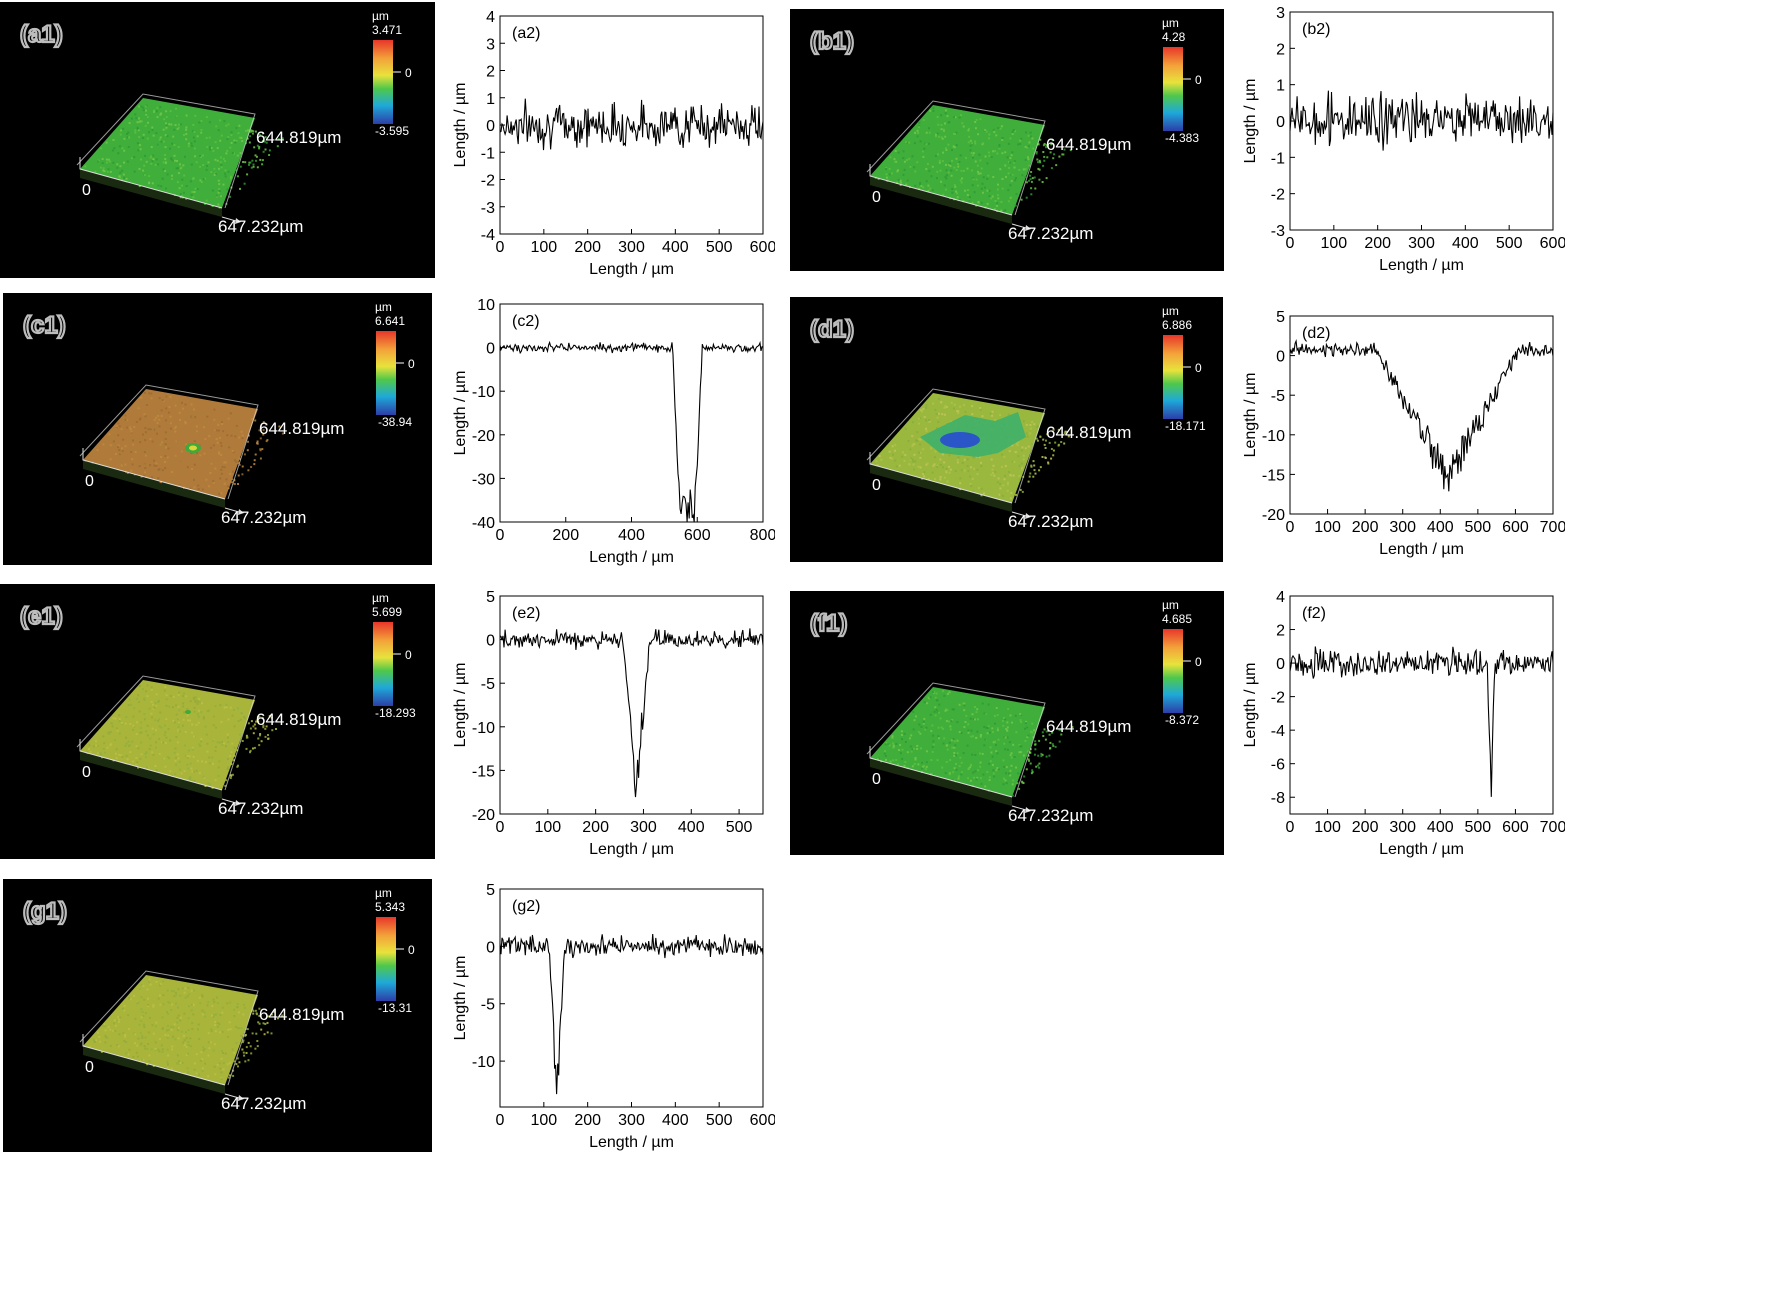 The image size is (1771, 1302). What do you see at coordinates (490, 72) in the screenshot?
I see `y-tick-label: 2` at bounding box center [490, 72].